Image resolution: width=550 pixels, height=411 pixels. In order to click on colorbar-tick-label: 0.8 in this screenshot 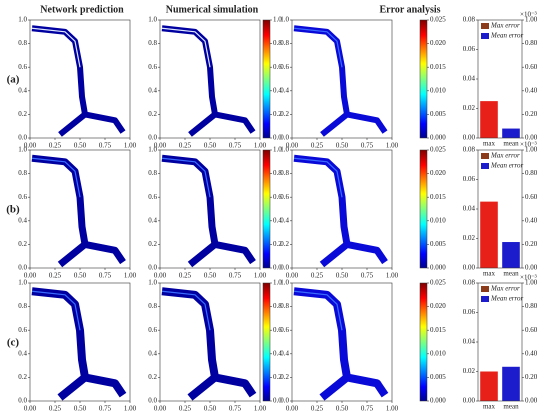, I will do `click(277, 43)`.